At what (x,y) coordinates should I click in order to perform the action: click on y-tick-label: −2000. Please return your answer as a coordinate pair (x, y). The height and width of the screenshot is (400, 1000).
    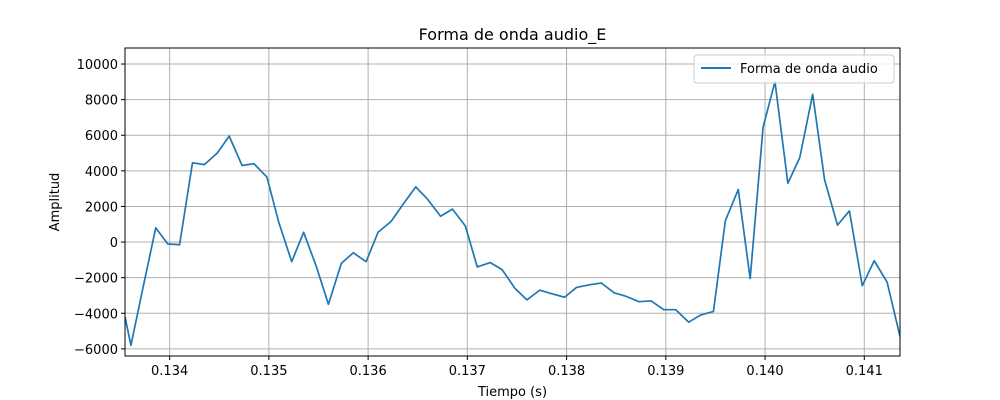
    Looking at the image, I should click on (96, 279).